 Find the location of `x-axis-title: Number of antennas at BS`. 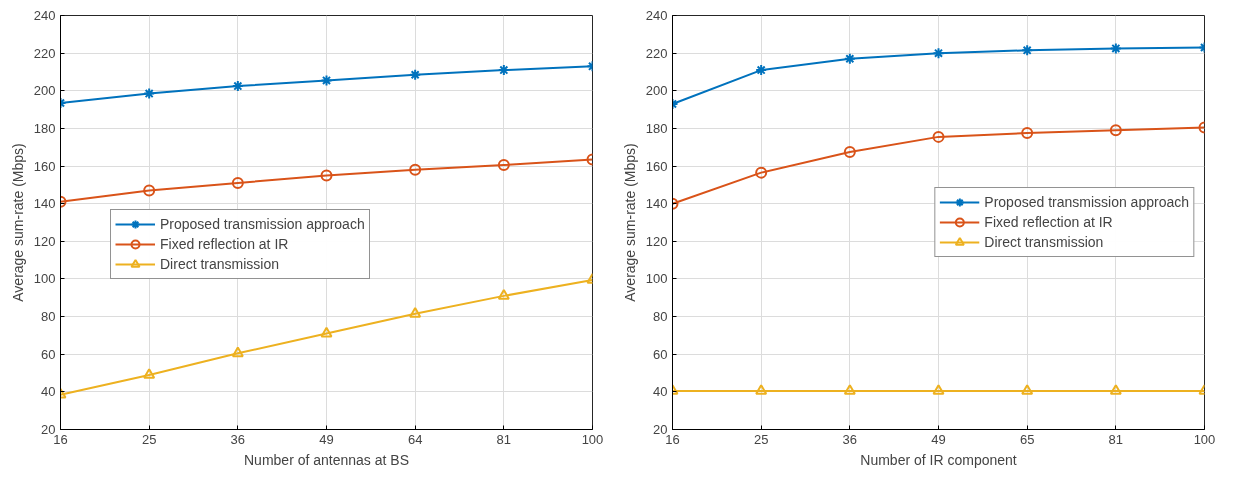

x-axis-title: Number of antennas at BS is located at coordinates (327, 459).